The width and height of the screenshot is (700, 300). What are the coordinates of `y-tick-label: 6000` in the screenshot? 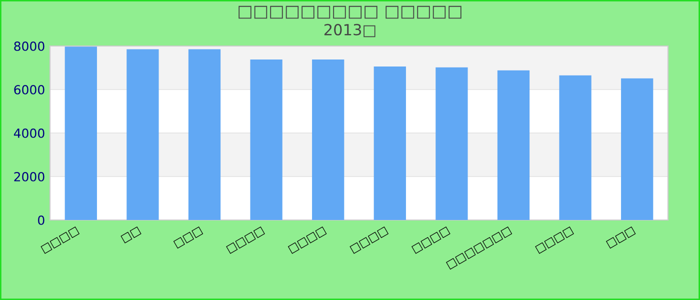 It's located at (29, 89).